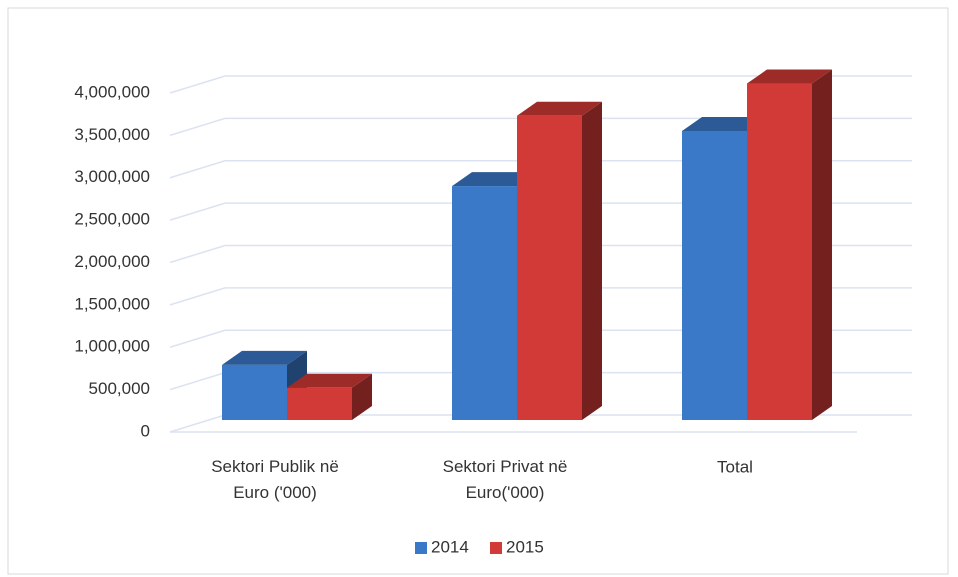 This screenshot has width=958, height=577. What do you see at coordinates (112, 346) in the screenshot?
I see `y-tick-label: 1,000,000` at bounding box center [112, 346].